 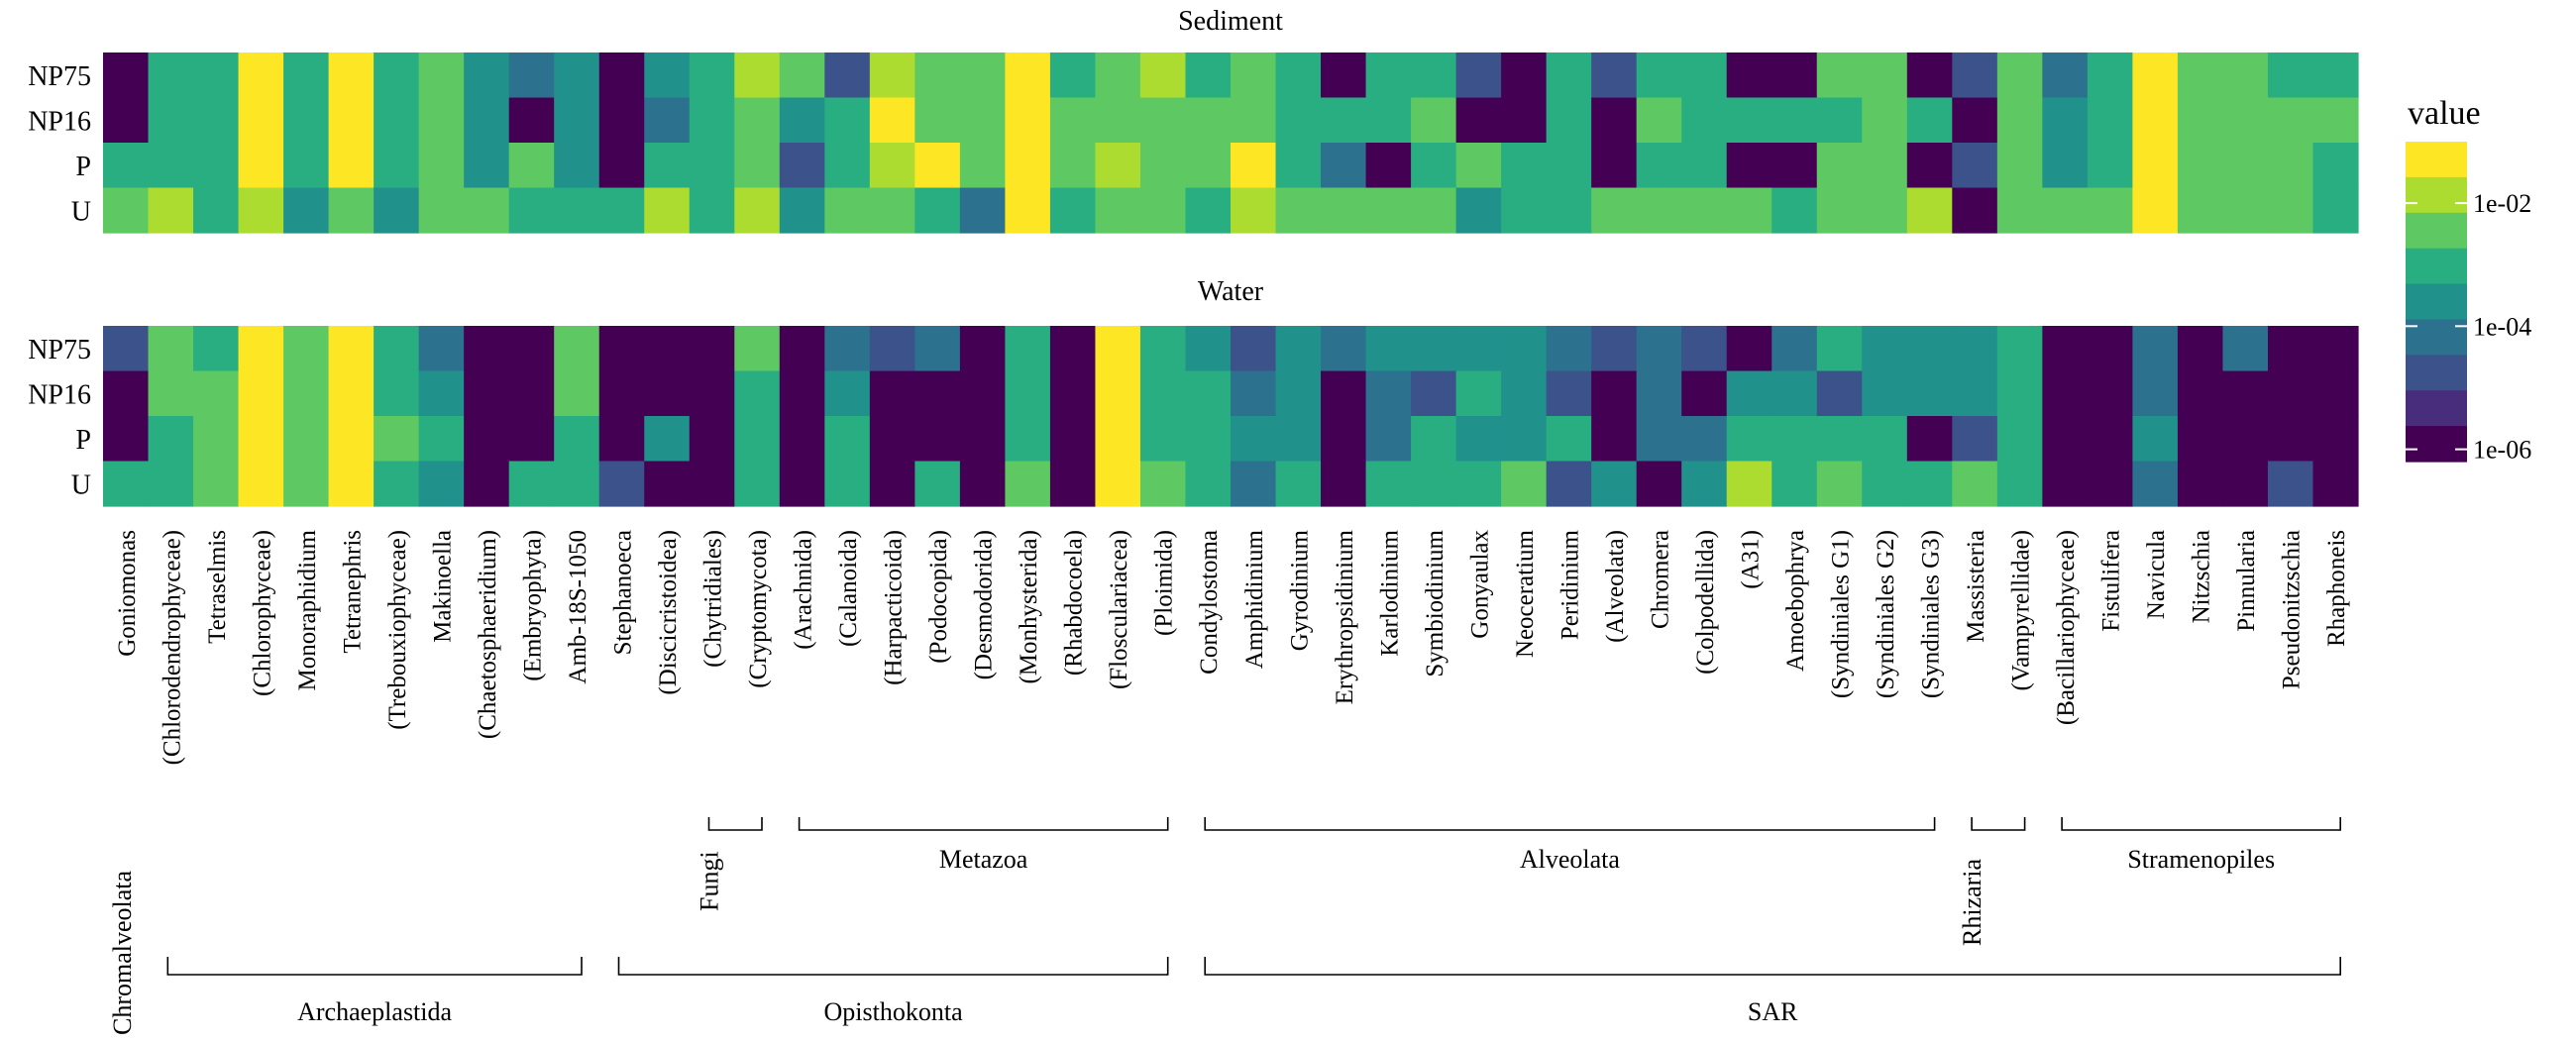 I want to click on column-label: Navicula, so click(x=2156, y=574).